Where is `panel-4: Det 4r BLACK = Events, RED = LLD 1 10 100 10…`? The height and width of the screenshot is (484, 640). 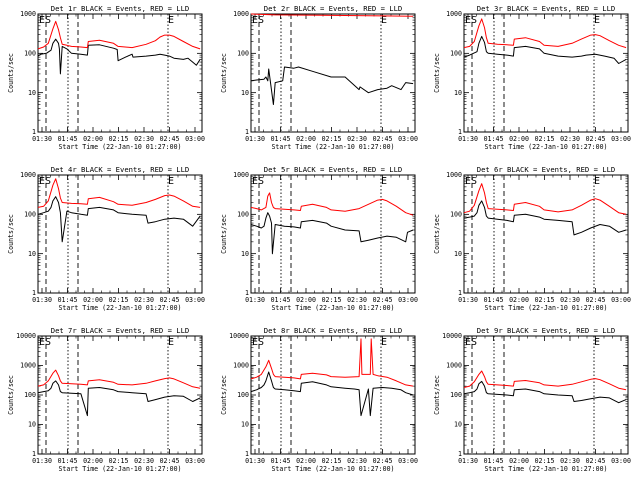 panel-4: Det 4r BLACK = Events, RED = LLD 1 10 100 10… is located at coordinates (106, 238).